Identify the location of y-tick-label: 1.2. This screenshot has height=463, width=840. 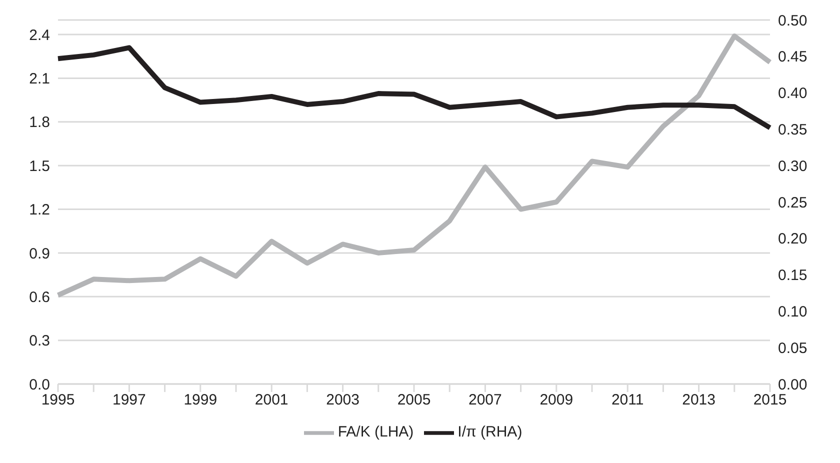
(39, 210).